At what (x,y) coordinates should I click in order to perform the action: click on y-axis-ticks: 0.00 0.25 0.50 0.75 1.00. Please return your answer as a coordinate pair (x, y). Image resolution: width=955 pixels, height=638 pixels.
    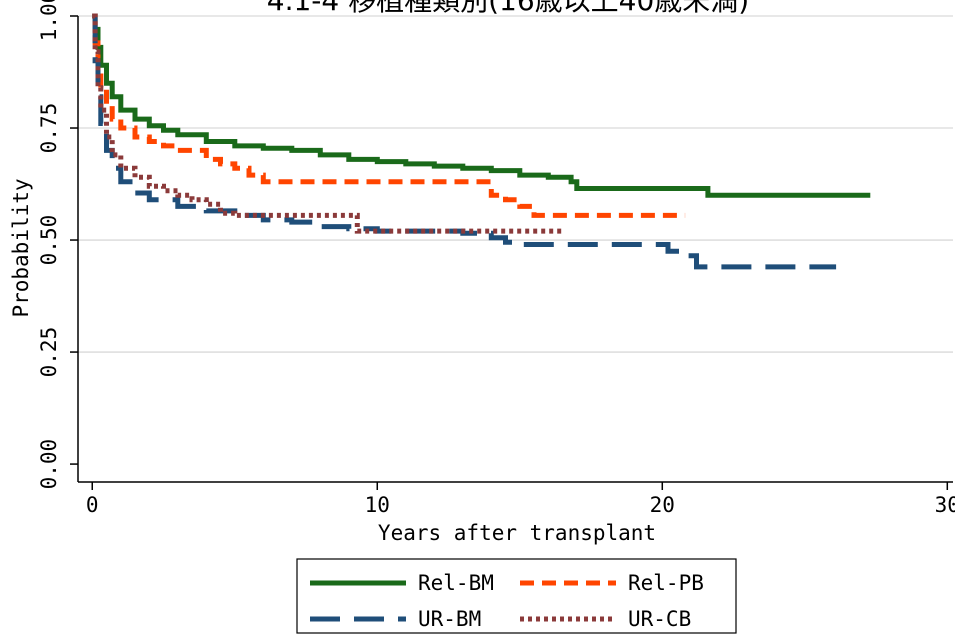
    Looking at the image, I should click on (57, 244).